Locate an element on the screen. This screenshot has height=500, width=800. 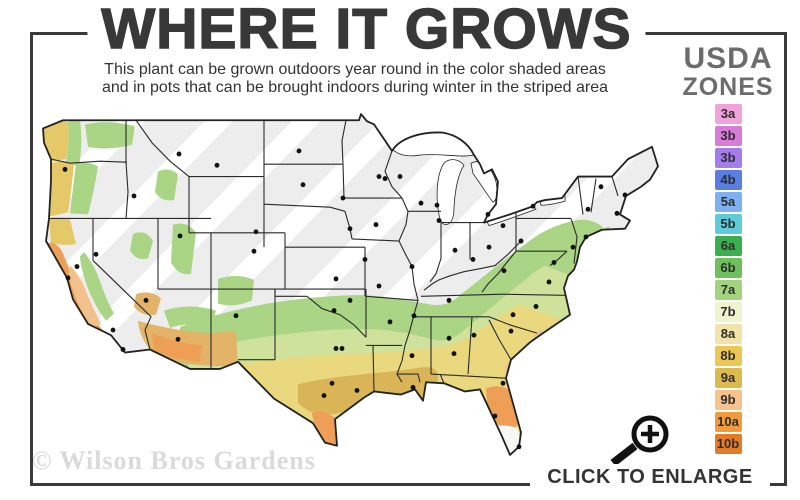
legend-zone-7a: 7a is located at coordinates (728, 290).